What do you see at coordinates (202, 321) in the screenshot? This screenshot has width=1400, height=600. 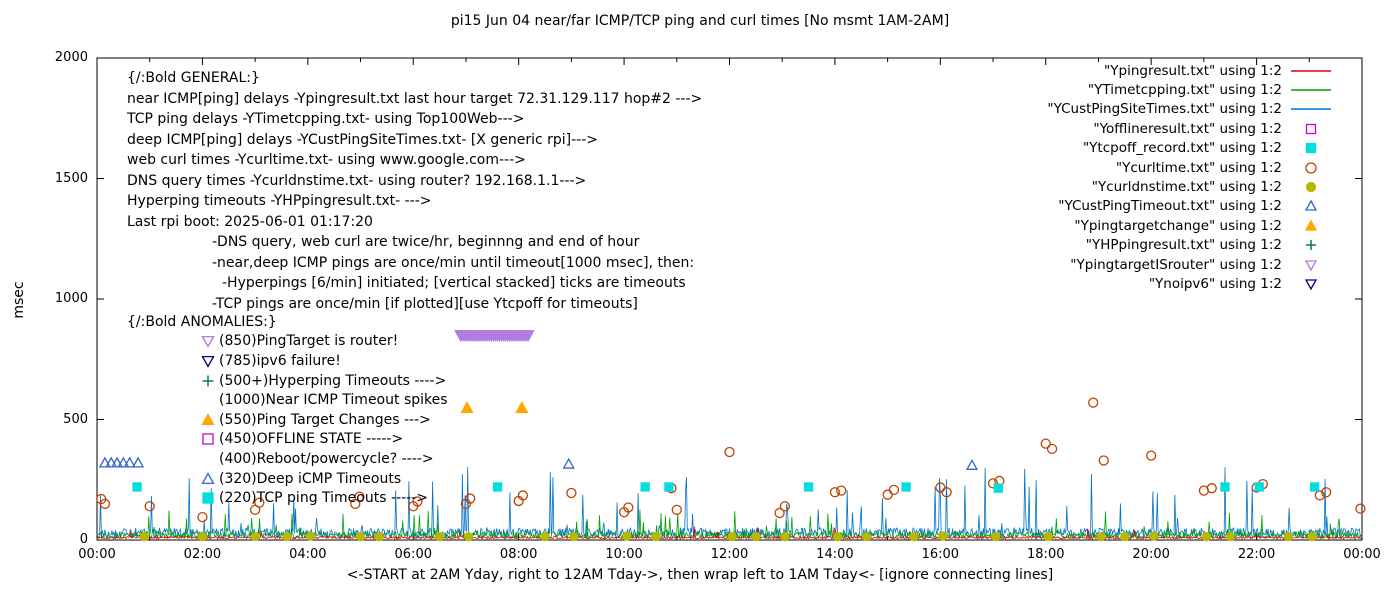 I see `anomaly-text: {/:Bold ANOMALIES:}` at bounding box center [202, 321].